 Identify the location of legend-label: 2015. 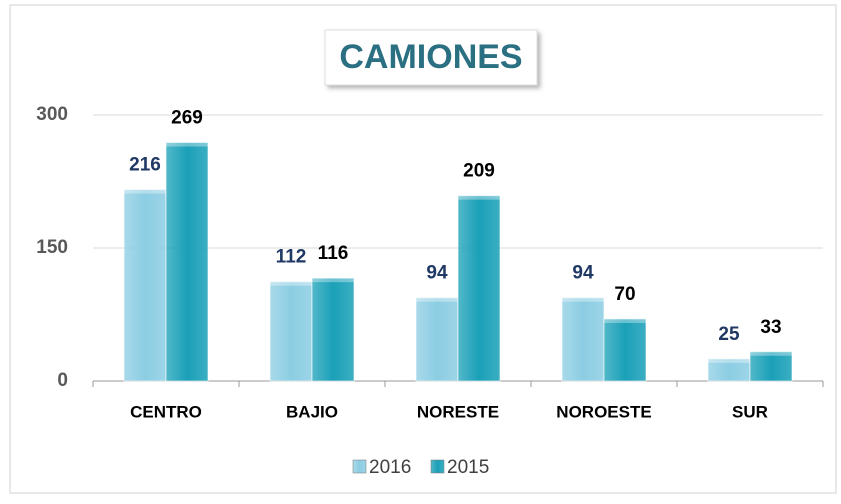
(468, 467).